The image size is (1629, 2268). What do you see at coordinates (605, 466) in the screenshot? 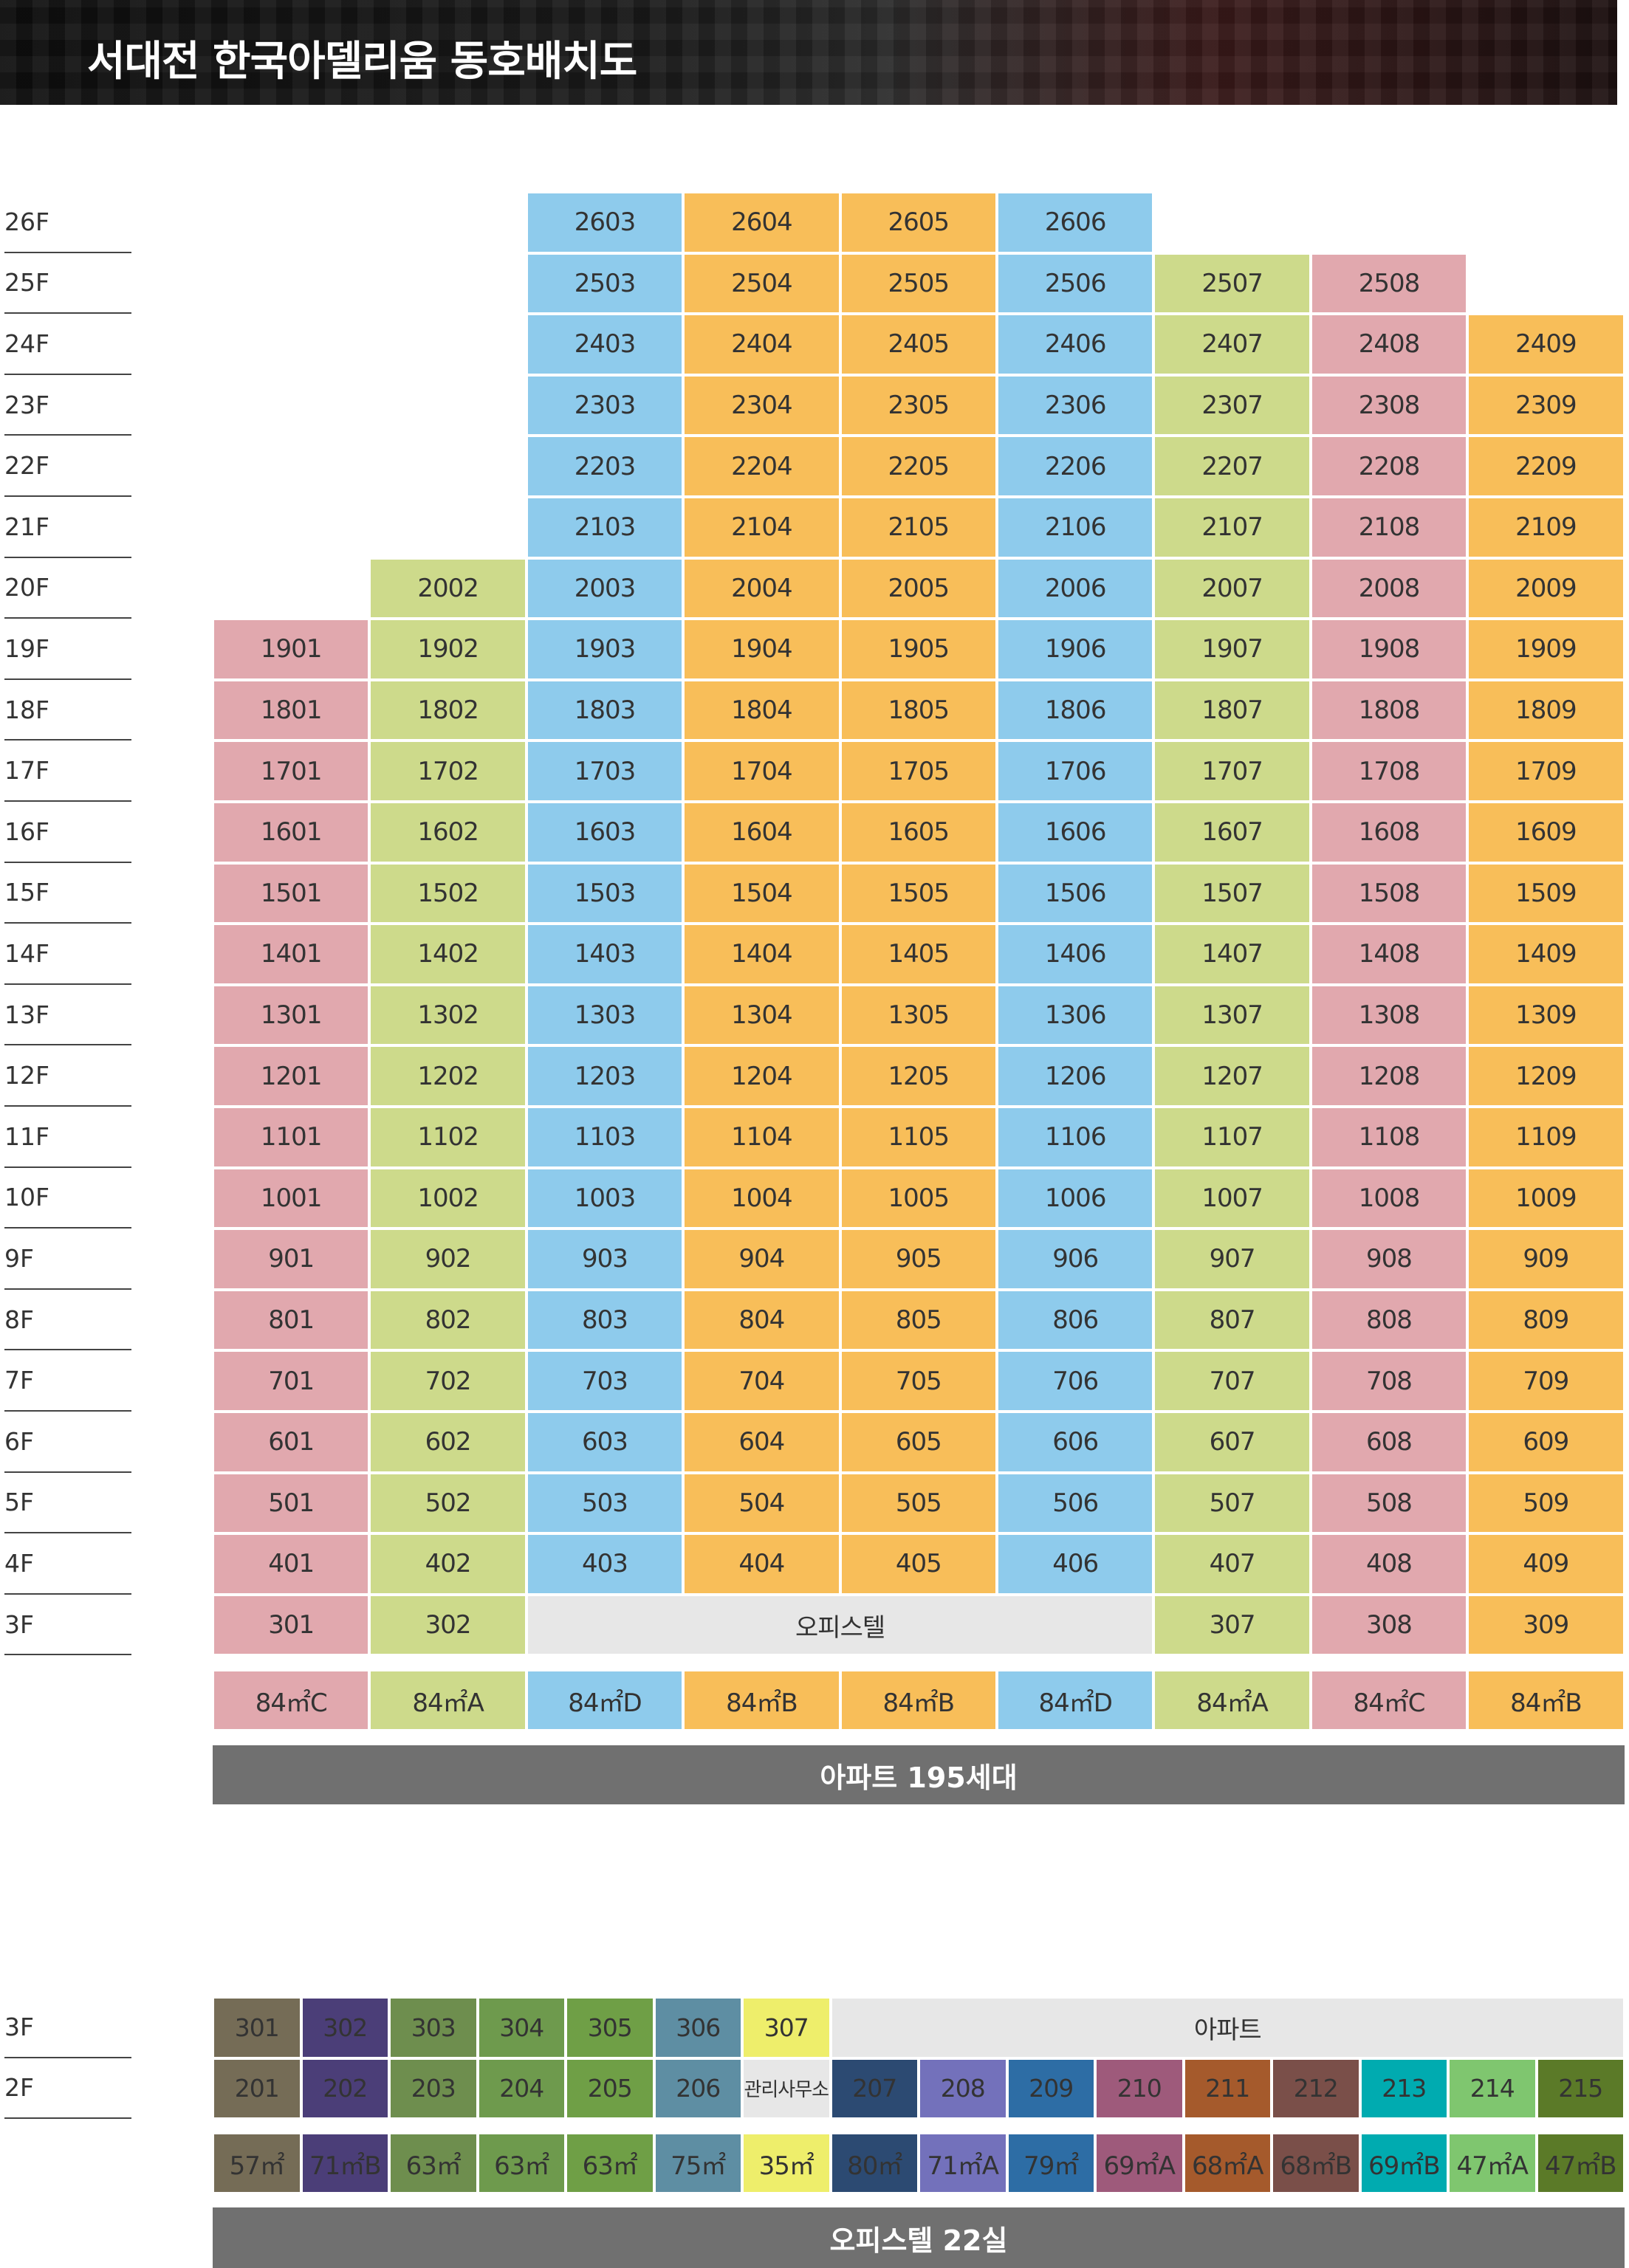
I see `unit-cell: 2203` at bounding box center [605, 466].